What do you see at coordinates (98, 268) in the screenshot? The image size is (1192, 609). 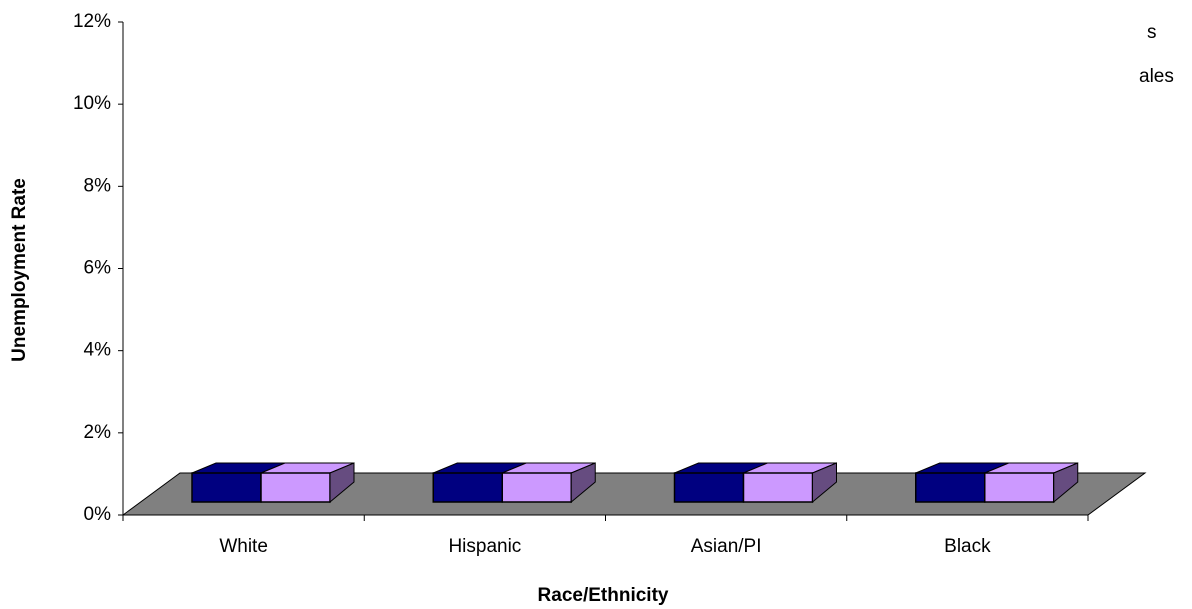 I see `y-tick-label: 6%` at bounding box center [98, 268].